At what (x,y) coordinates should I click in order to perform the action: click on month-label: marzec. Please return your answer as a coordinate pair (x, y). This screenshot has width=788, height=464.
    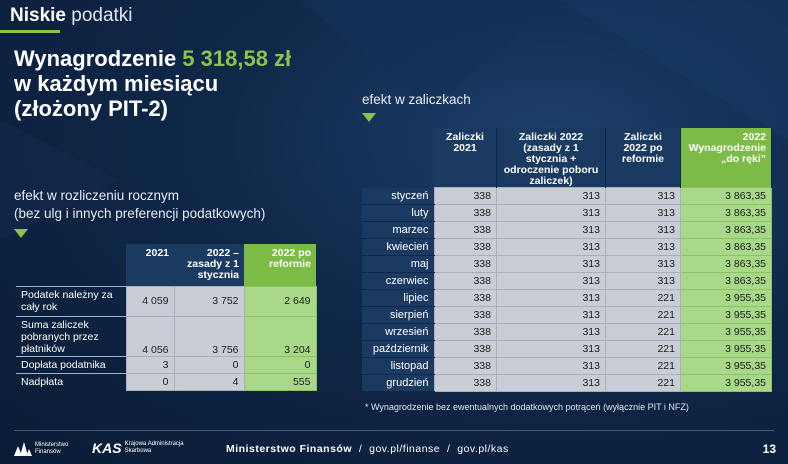
    Looking at the image, I should click on (398, 230).